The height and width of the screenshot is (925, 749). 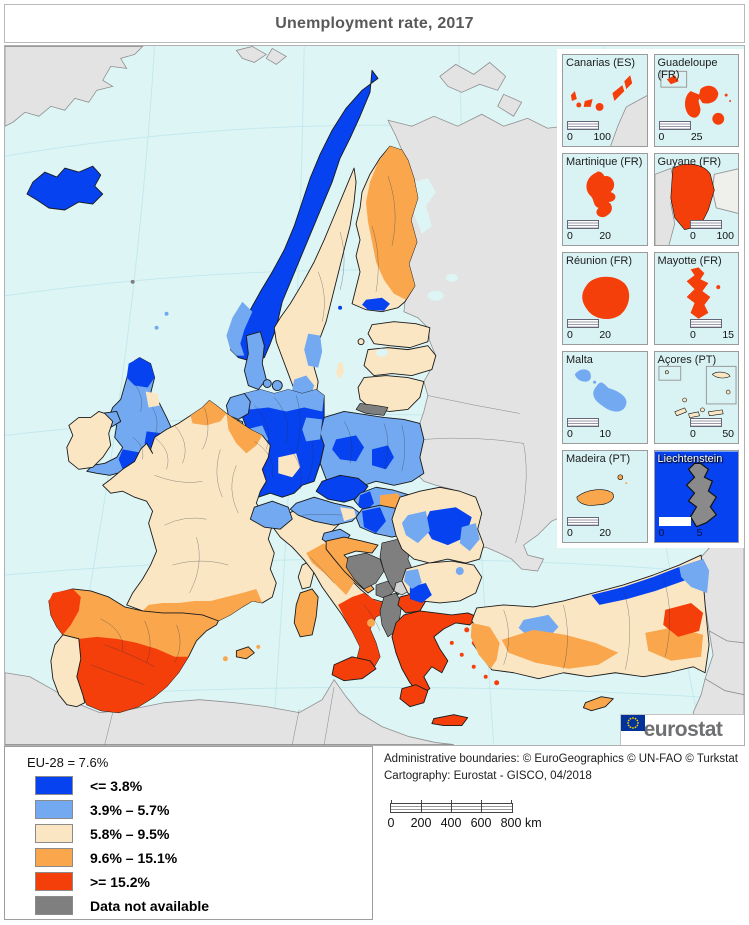 What do you see at coordinates (116, 785) in the screenshot?
I see `legend-label: <= 3.8%` at bounding box center [116, 785].